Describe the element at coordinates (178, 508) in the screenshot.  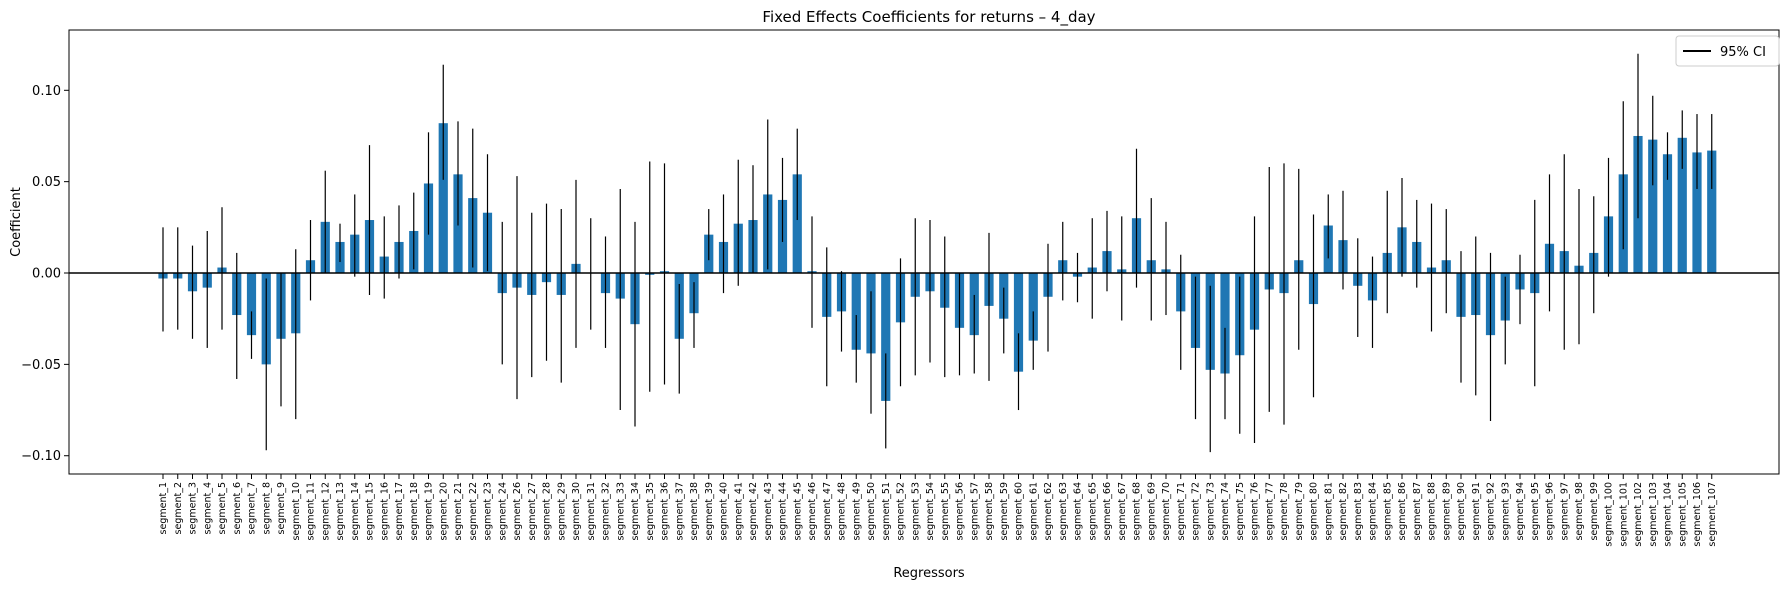
I see `x-tick-label: segment_2` at that location.